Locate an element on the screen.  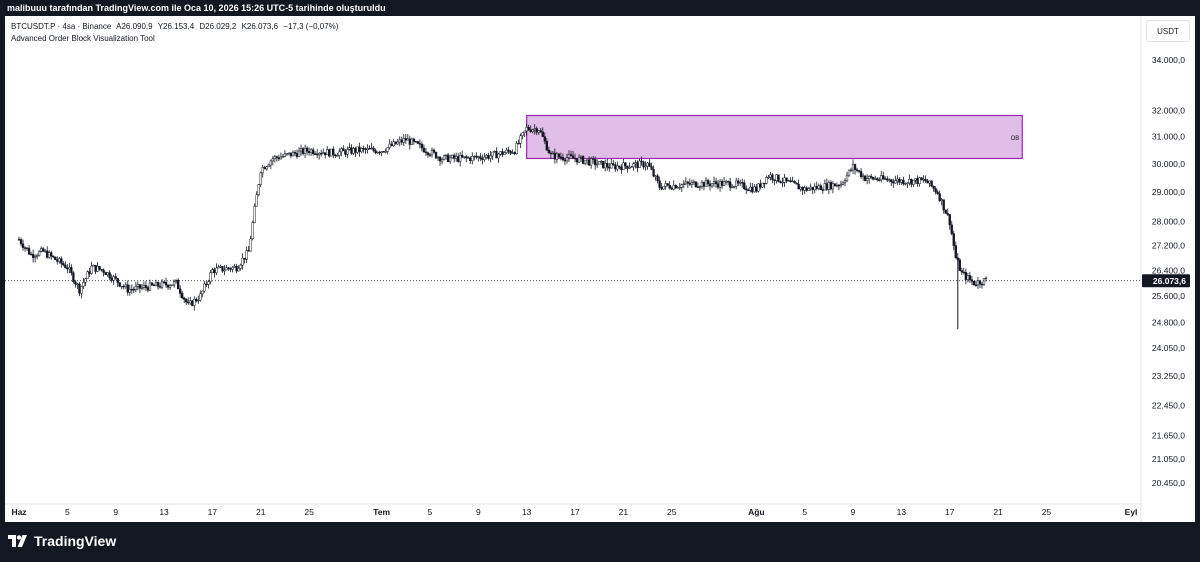
x-tick-label: 17 is located at coordinates (575, 512).